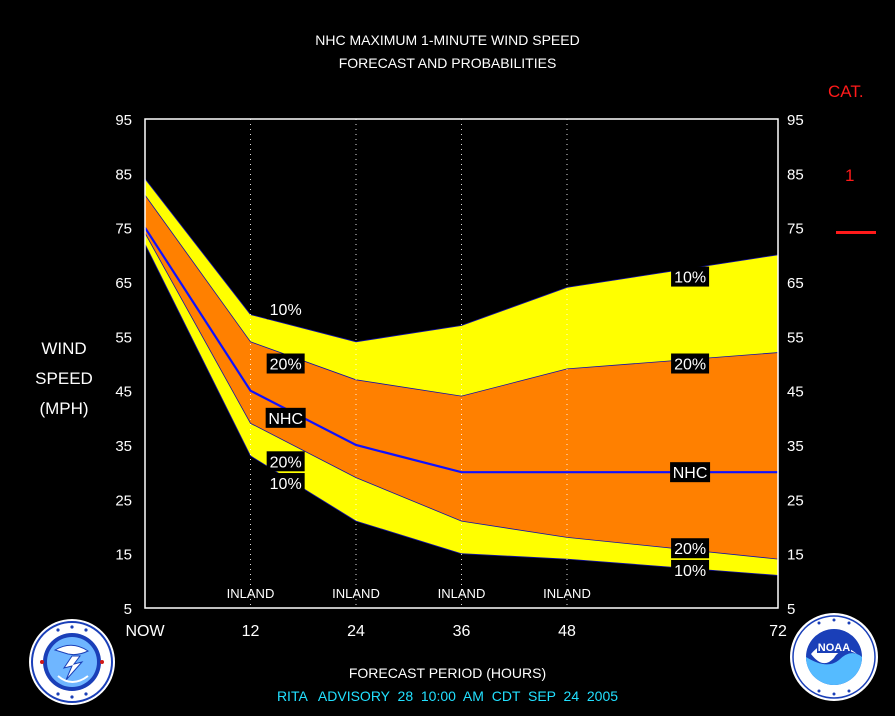 The height and width of the screenshot is (716, 895). What do you see at coordinates (795, 446) in the screenshot?
I see `y-tick-label-right: 35` at bounding box center [795, 446].